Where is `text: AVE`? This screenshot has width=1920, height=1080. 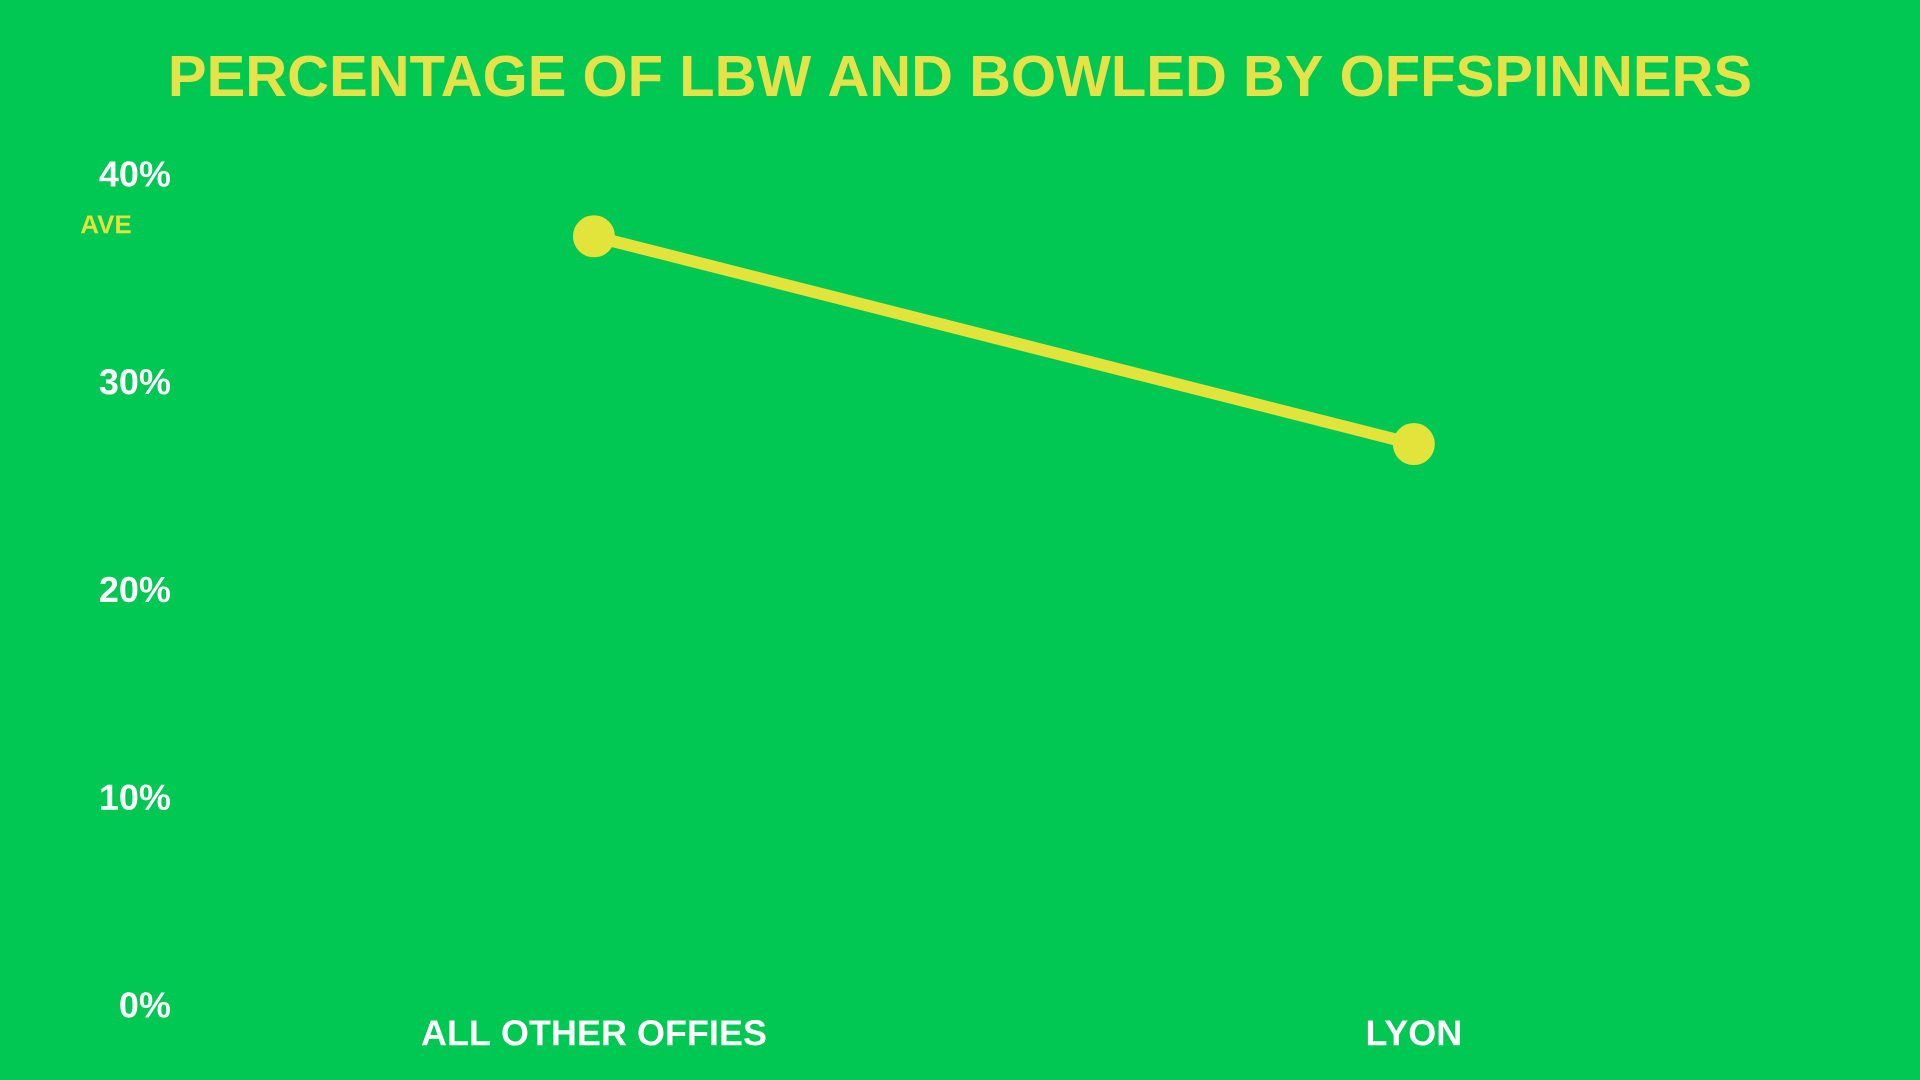 text: AVE is located at coordinates (105, 224).